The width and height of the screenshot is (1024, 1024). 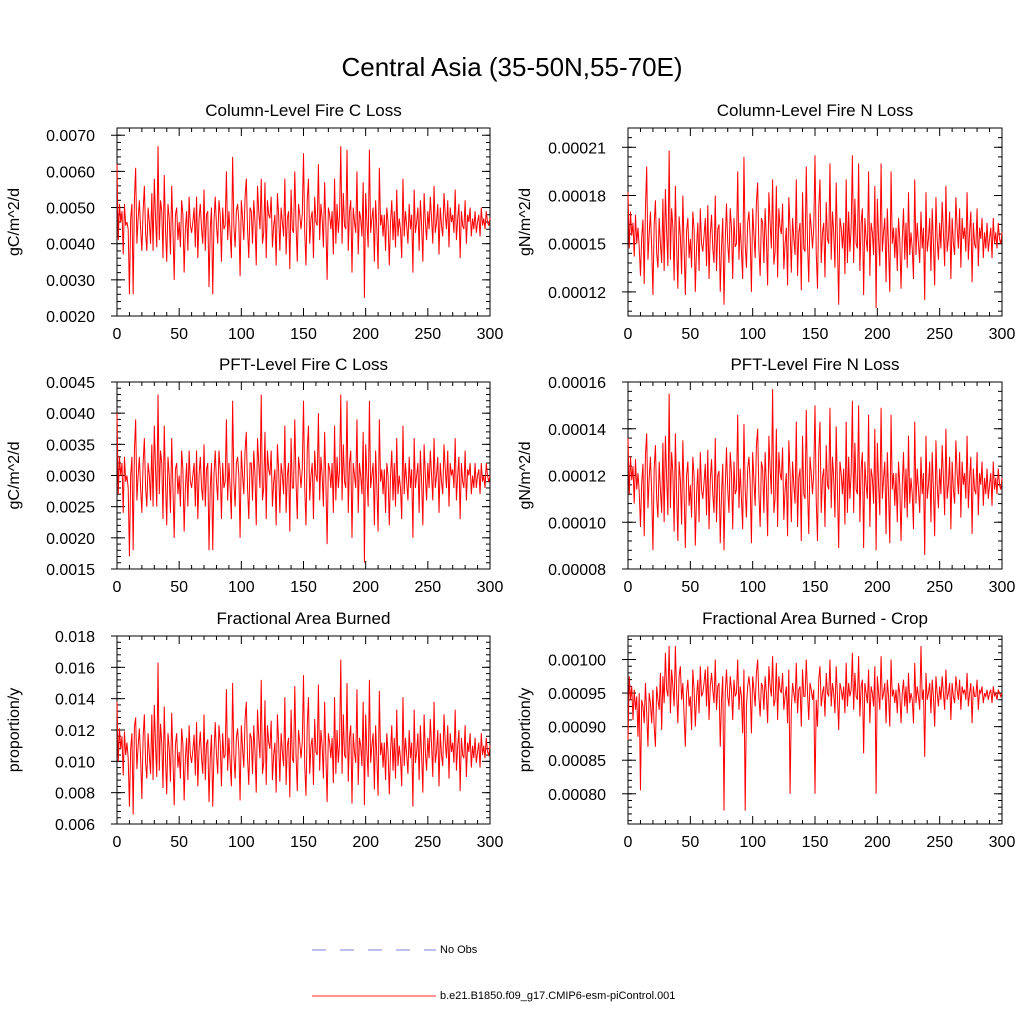 What do you see at coordinates (75, 731) in the screenshot?
I see `y-tick-label: 0.012` at bounding box center [75, 731].